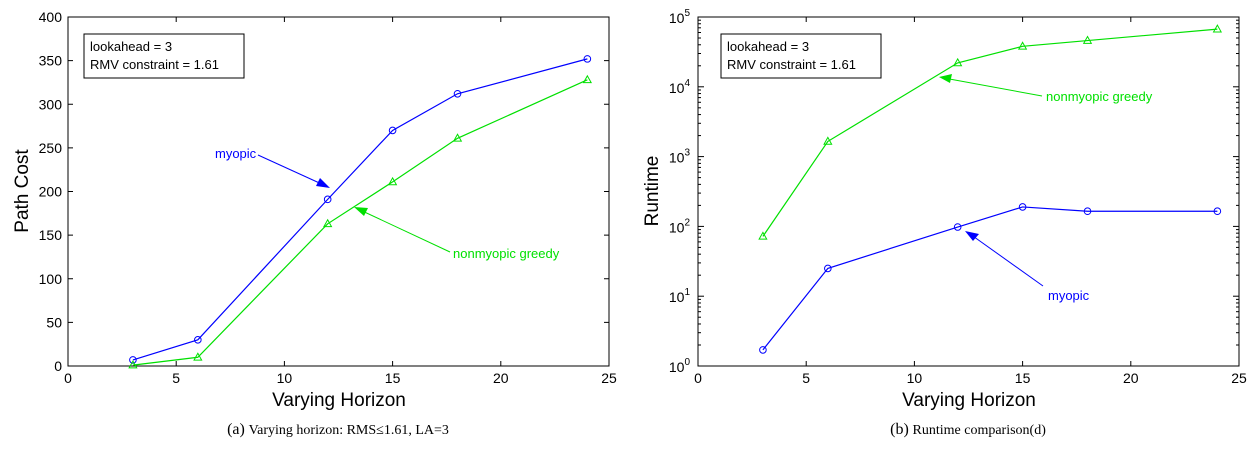 Image resolution: width=1258 pixels, height=449 pixels. Describe the element at coordinates (768, 46) in the screenshot. I see `chart-b-legend-line-1: lookahead = 3` at that location.